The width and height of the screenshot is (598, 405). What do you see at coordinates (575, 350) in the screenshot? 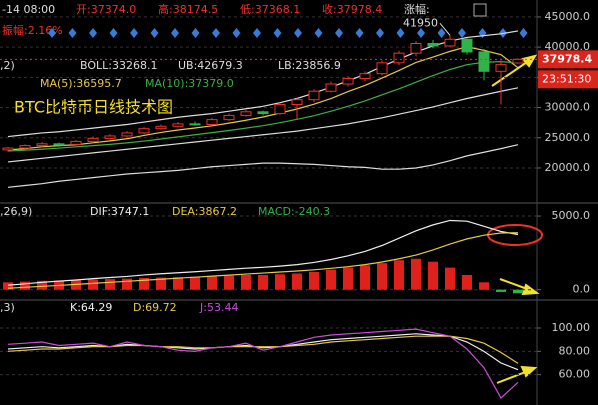
I see `y-tick-label: 80.00` at bounding box center [575, 350].